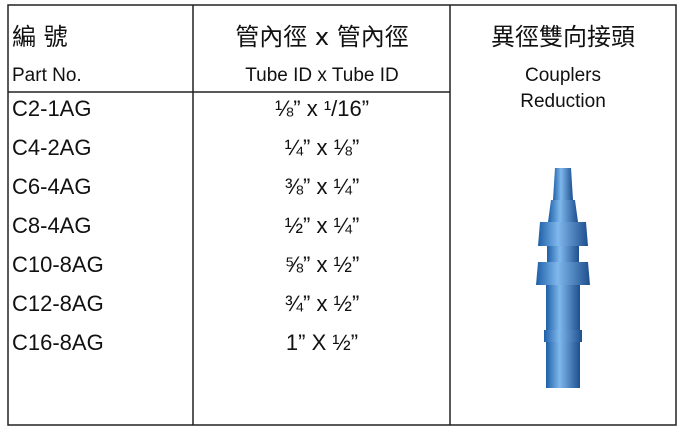  What do you see at coordinates (322, 108) in the screenshot?
I see `tube-size: ⅛” x ¹/16”` at bounding box center [322, 108].